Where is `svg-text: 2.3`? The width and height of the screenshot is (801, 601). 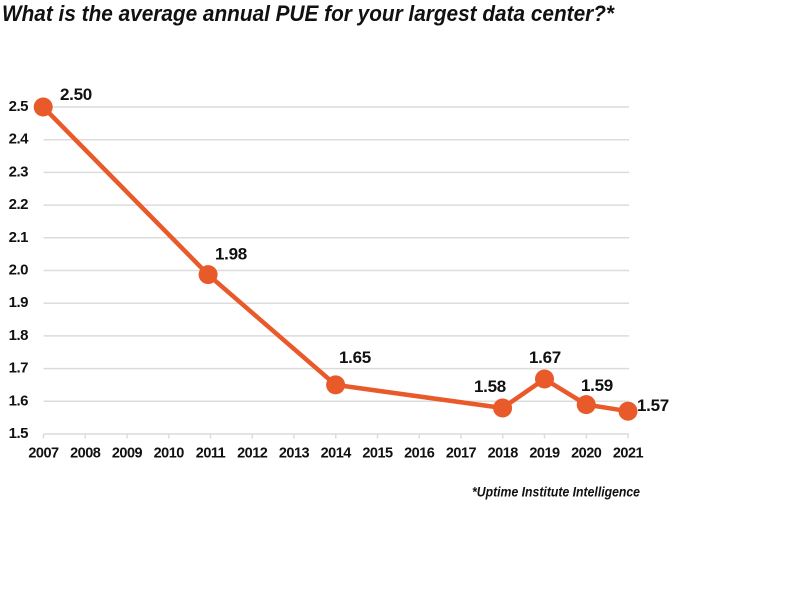
svg-text: 2.3 is located at coordinates (19, 171).